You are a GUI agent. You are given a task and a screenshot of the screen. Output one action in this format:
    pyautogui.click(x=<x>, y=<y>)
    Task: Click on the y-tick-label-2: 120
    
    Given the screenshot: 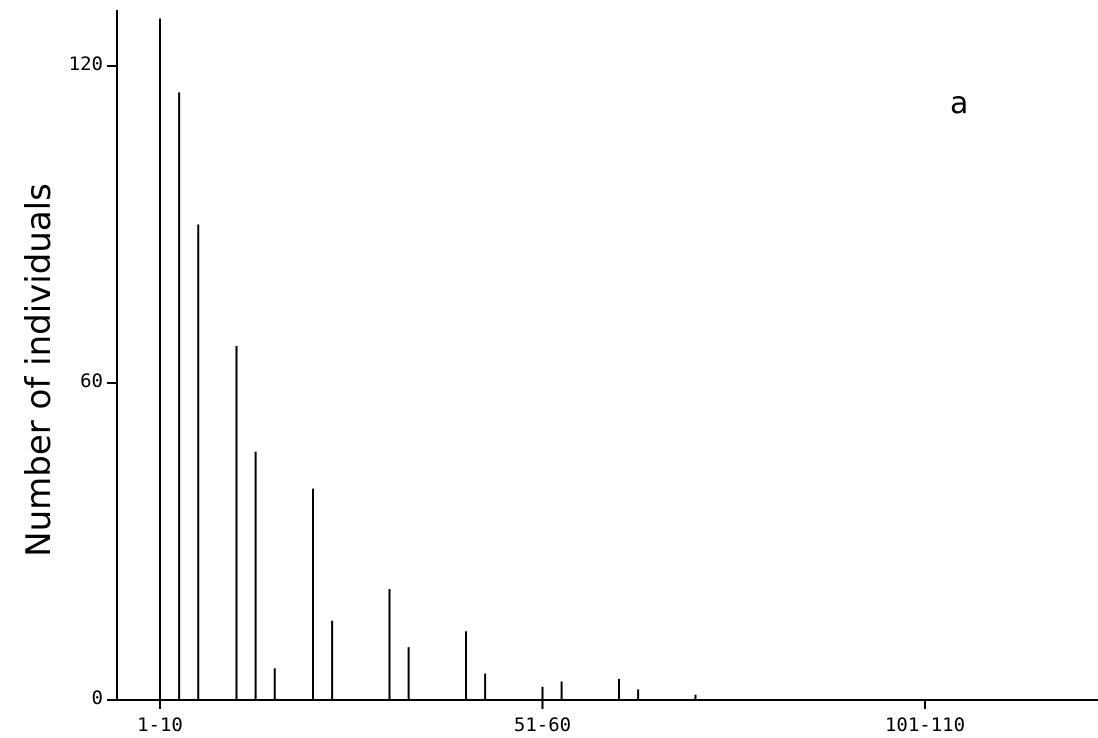 What is the action you would take?
    pyautogui.click(x=86, y=64)
    